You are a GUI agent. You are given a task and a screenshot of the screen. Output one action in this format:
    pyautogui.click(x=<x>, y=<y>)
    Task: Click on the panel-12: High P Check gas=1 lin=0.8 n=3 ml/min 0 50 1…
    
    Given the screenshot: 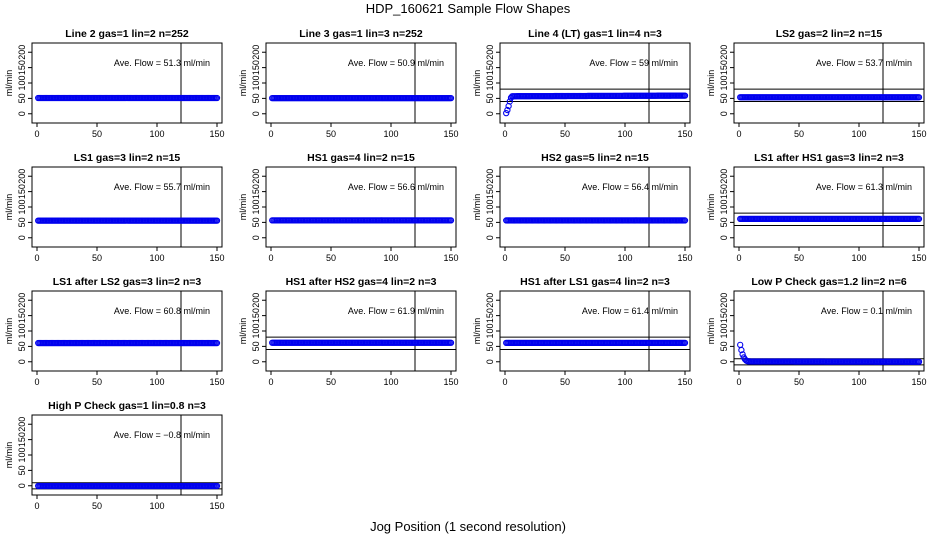 What is the action you would take?
    pyautogui.click(x=114, y=455)
    